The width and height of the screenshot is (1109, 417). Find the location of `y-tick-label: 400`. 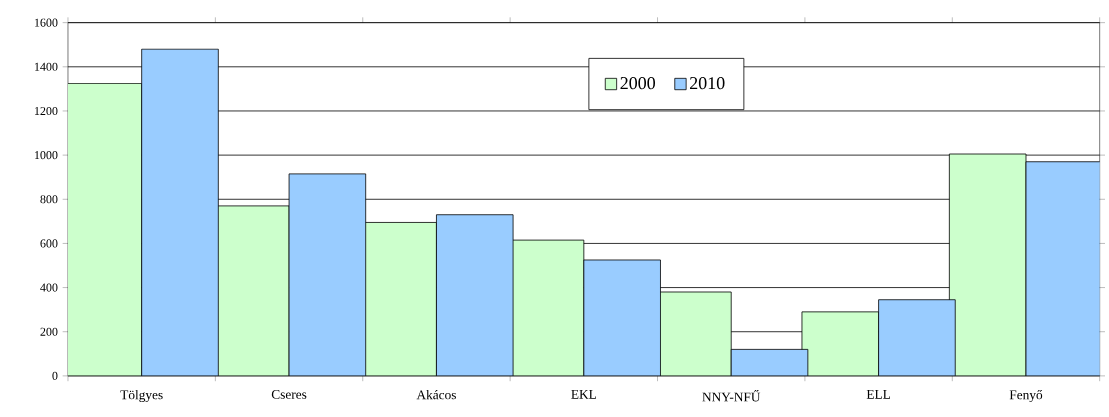

y-tick-label: 400 is located at coordinates (49, 287).